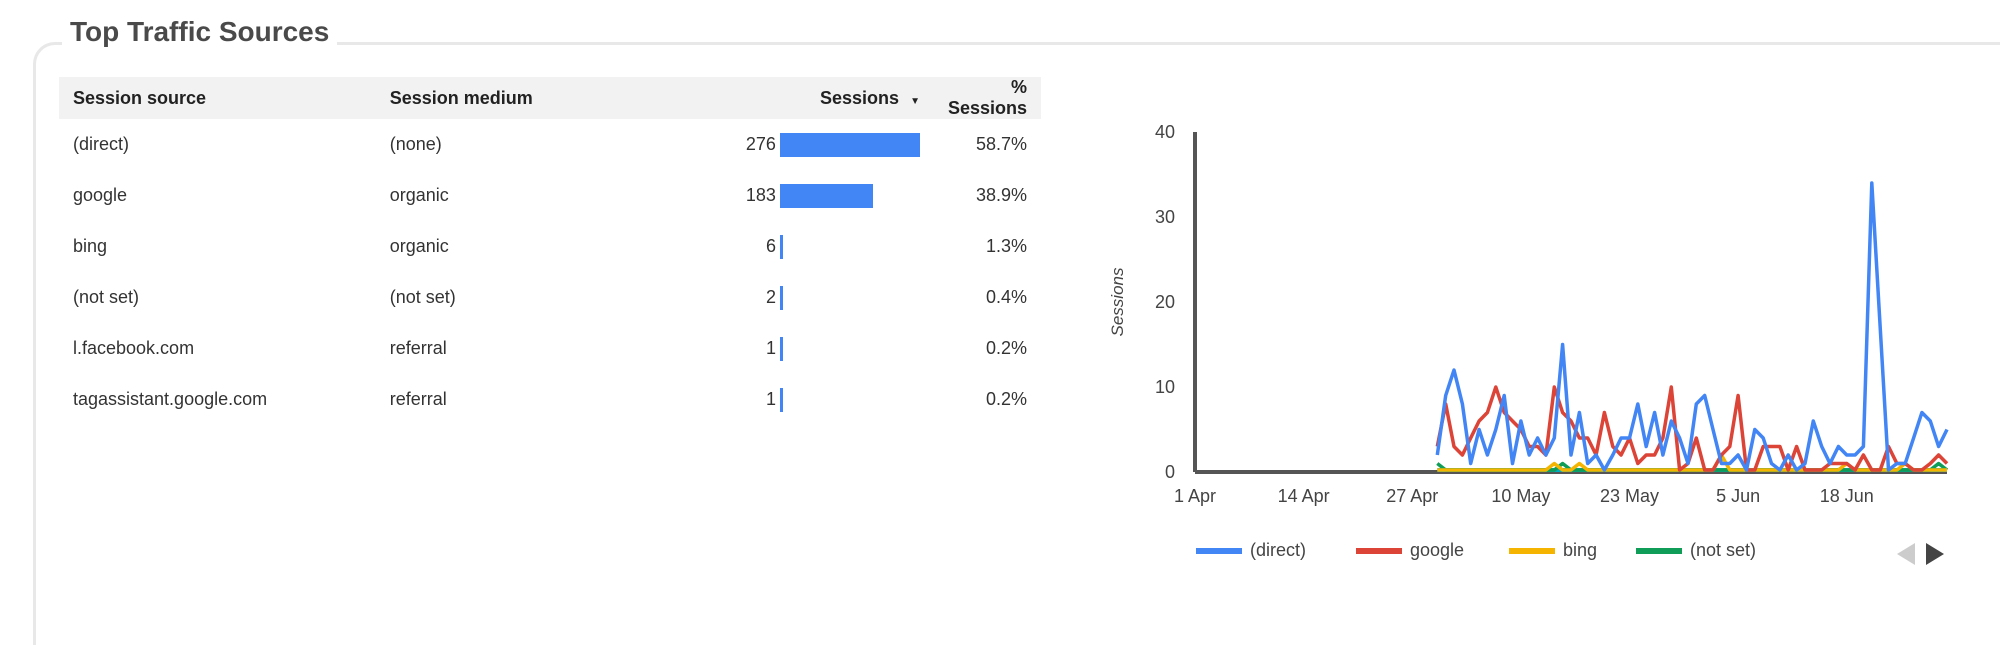  Describe the element at coordinates (550, 399) in the screenshot. I see `table-row: tagassistant.google.com referral 1 0.2%` at that location.